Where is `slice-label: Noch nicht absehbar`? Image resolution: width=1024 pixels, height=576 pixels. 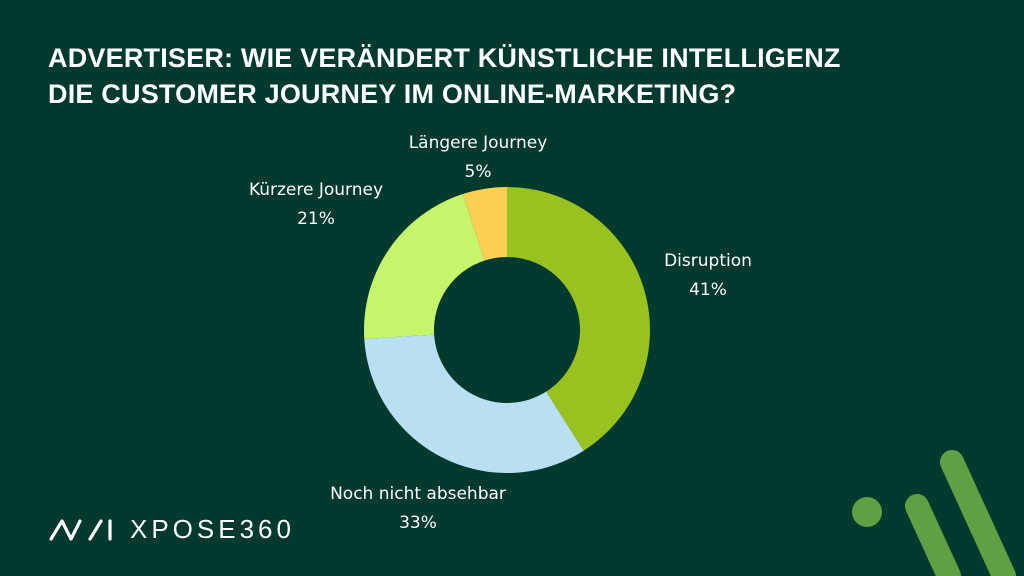
slice-label: Noch nicht absehbar is located at coordinates (418, 494).